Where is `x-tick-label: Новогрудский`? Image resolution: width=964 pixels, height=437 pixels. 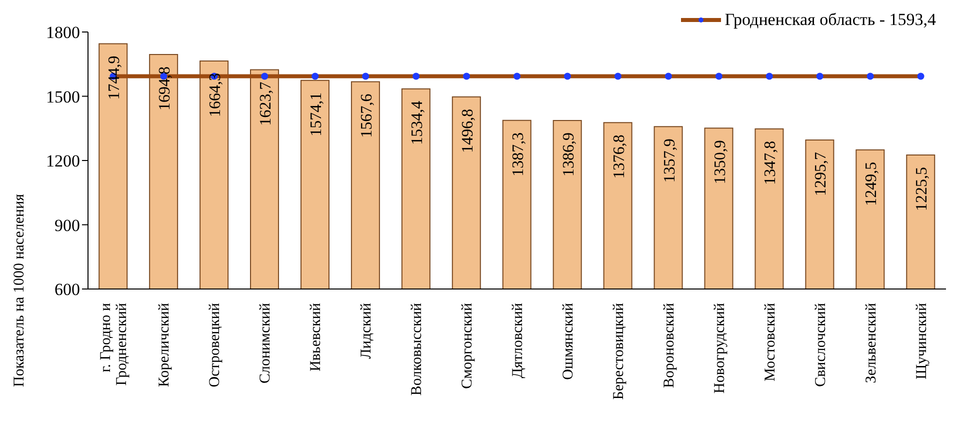
x-tick-label: Новогрудский is located at coordinates (720, 348).